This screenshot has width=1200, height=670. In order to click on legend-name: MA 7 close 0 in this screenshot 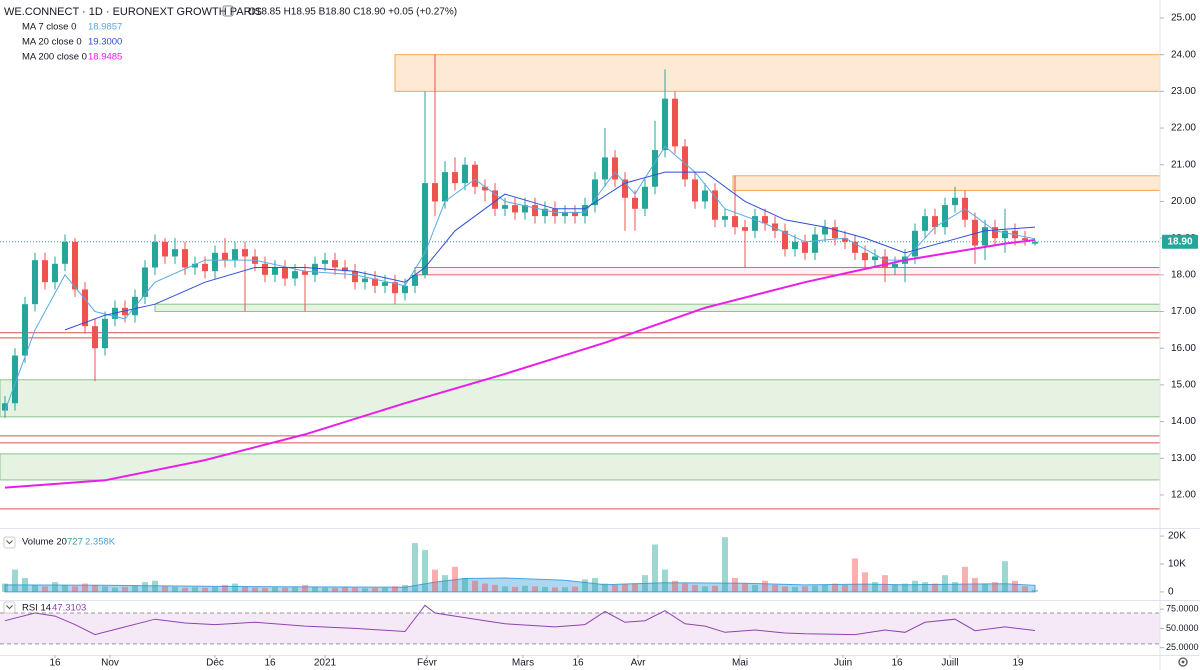, I will do `click(49, 27)`.